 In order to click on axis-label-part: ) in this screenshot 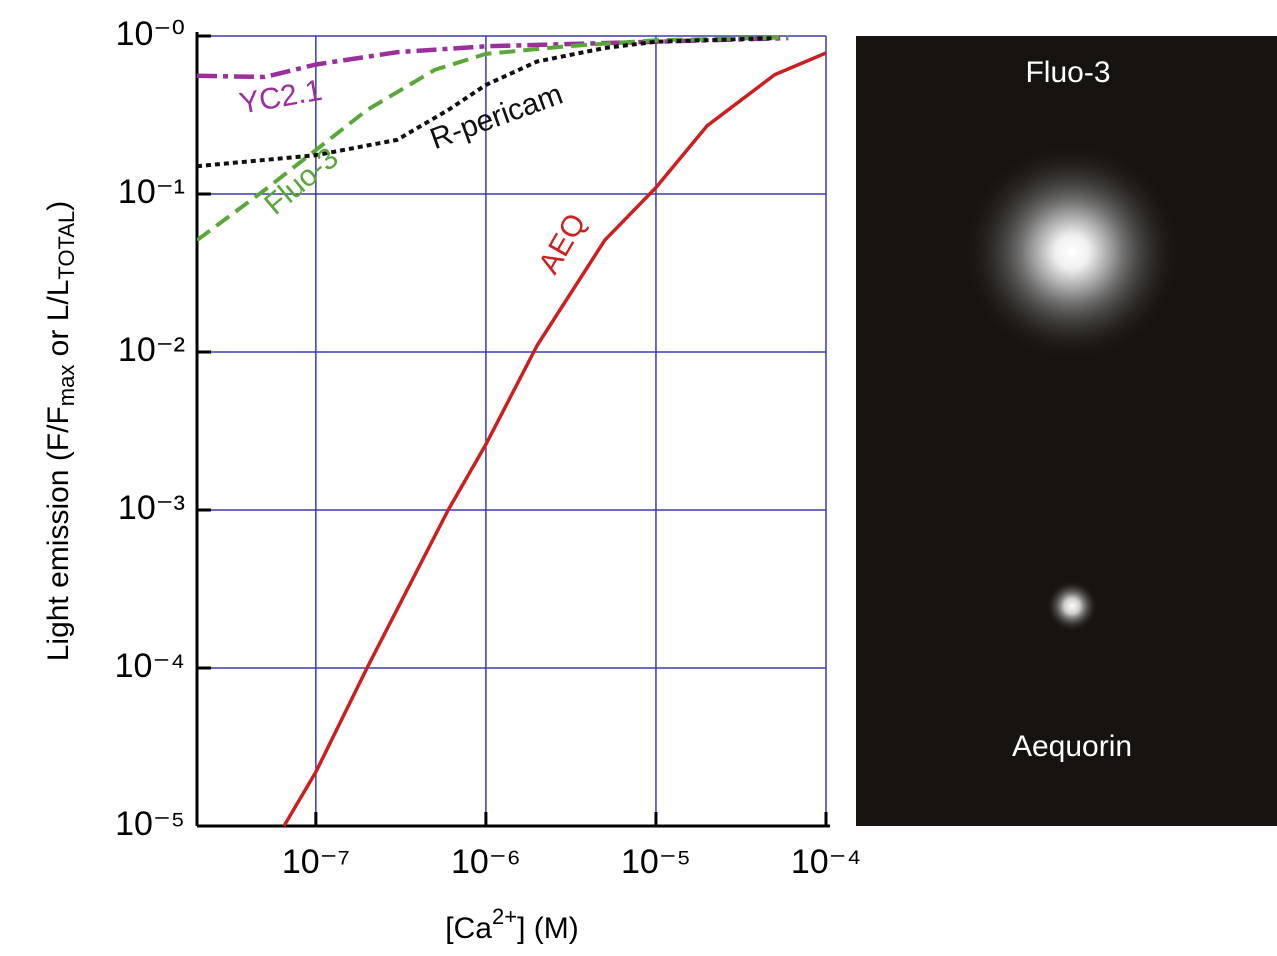, I will do `click(58, 206)`.